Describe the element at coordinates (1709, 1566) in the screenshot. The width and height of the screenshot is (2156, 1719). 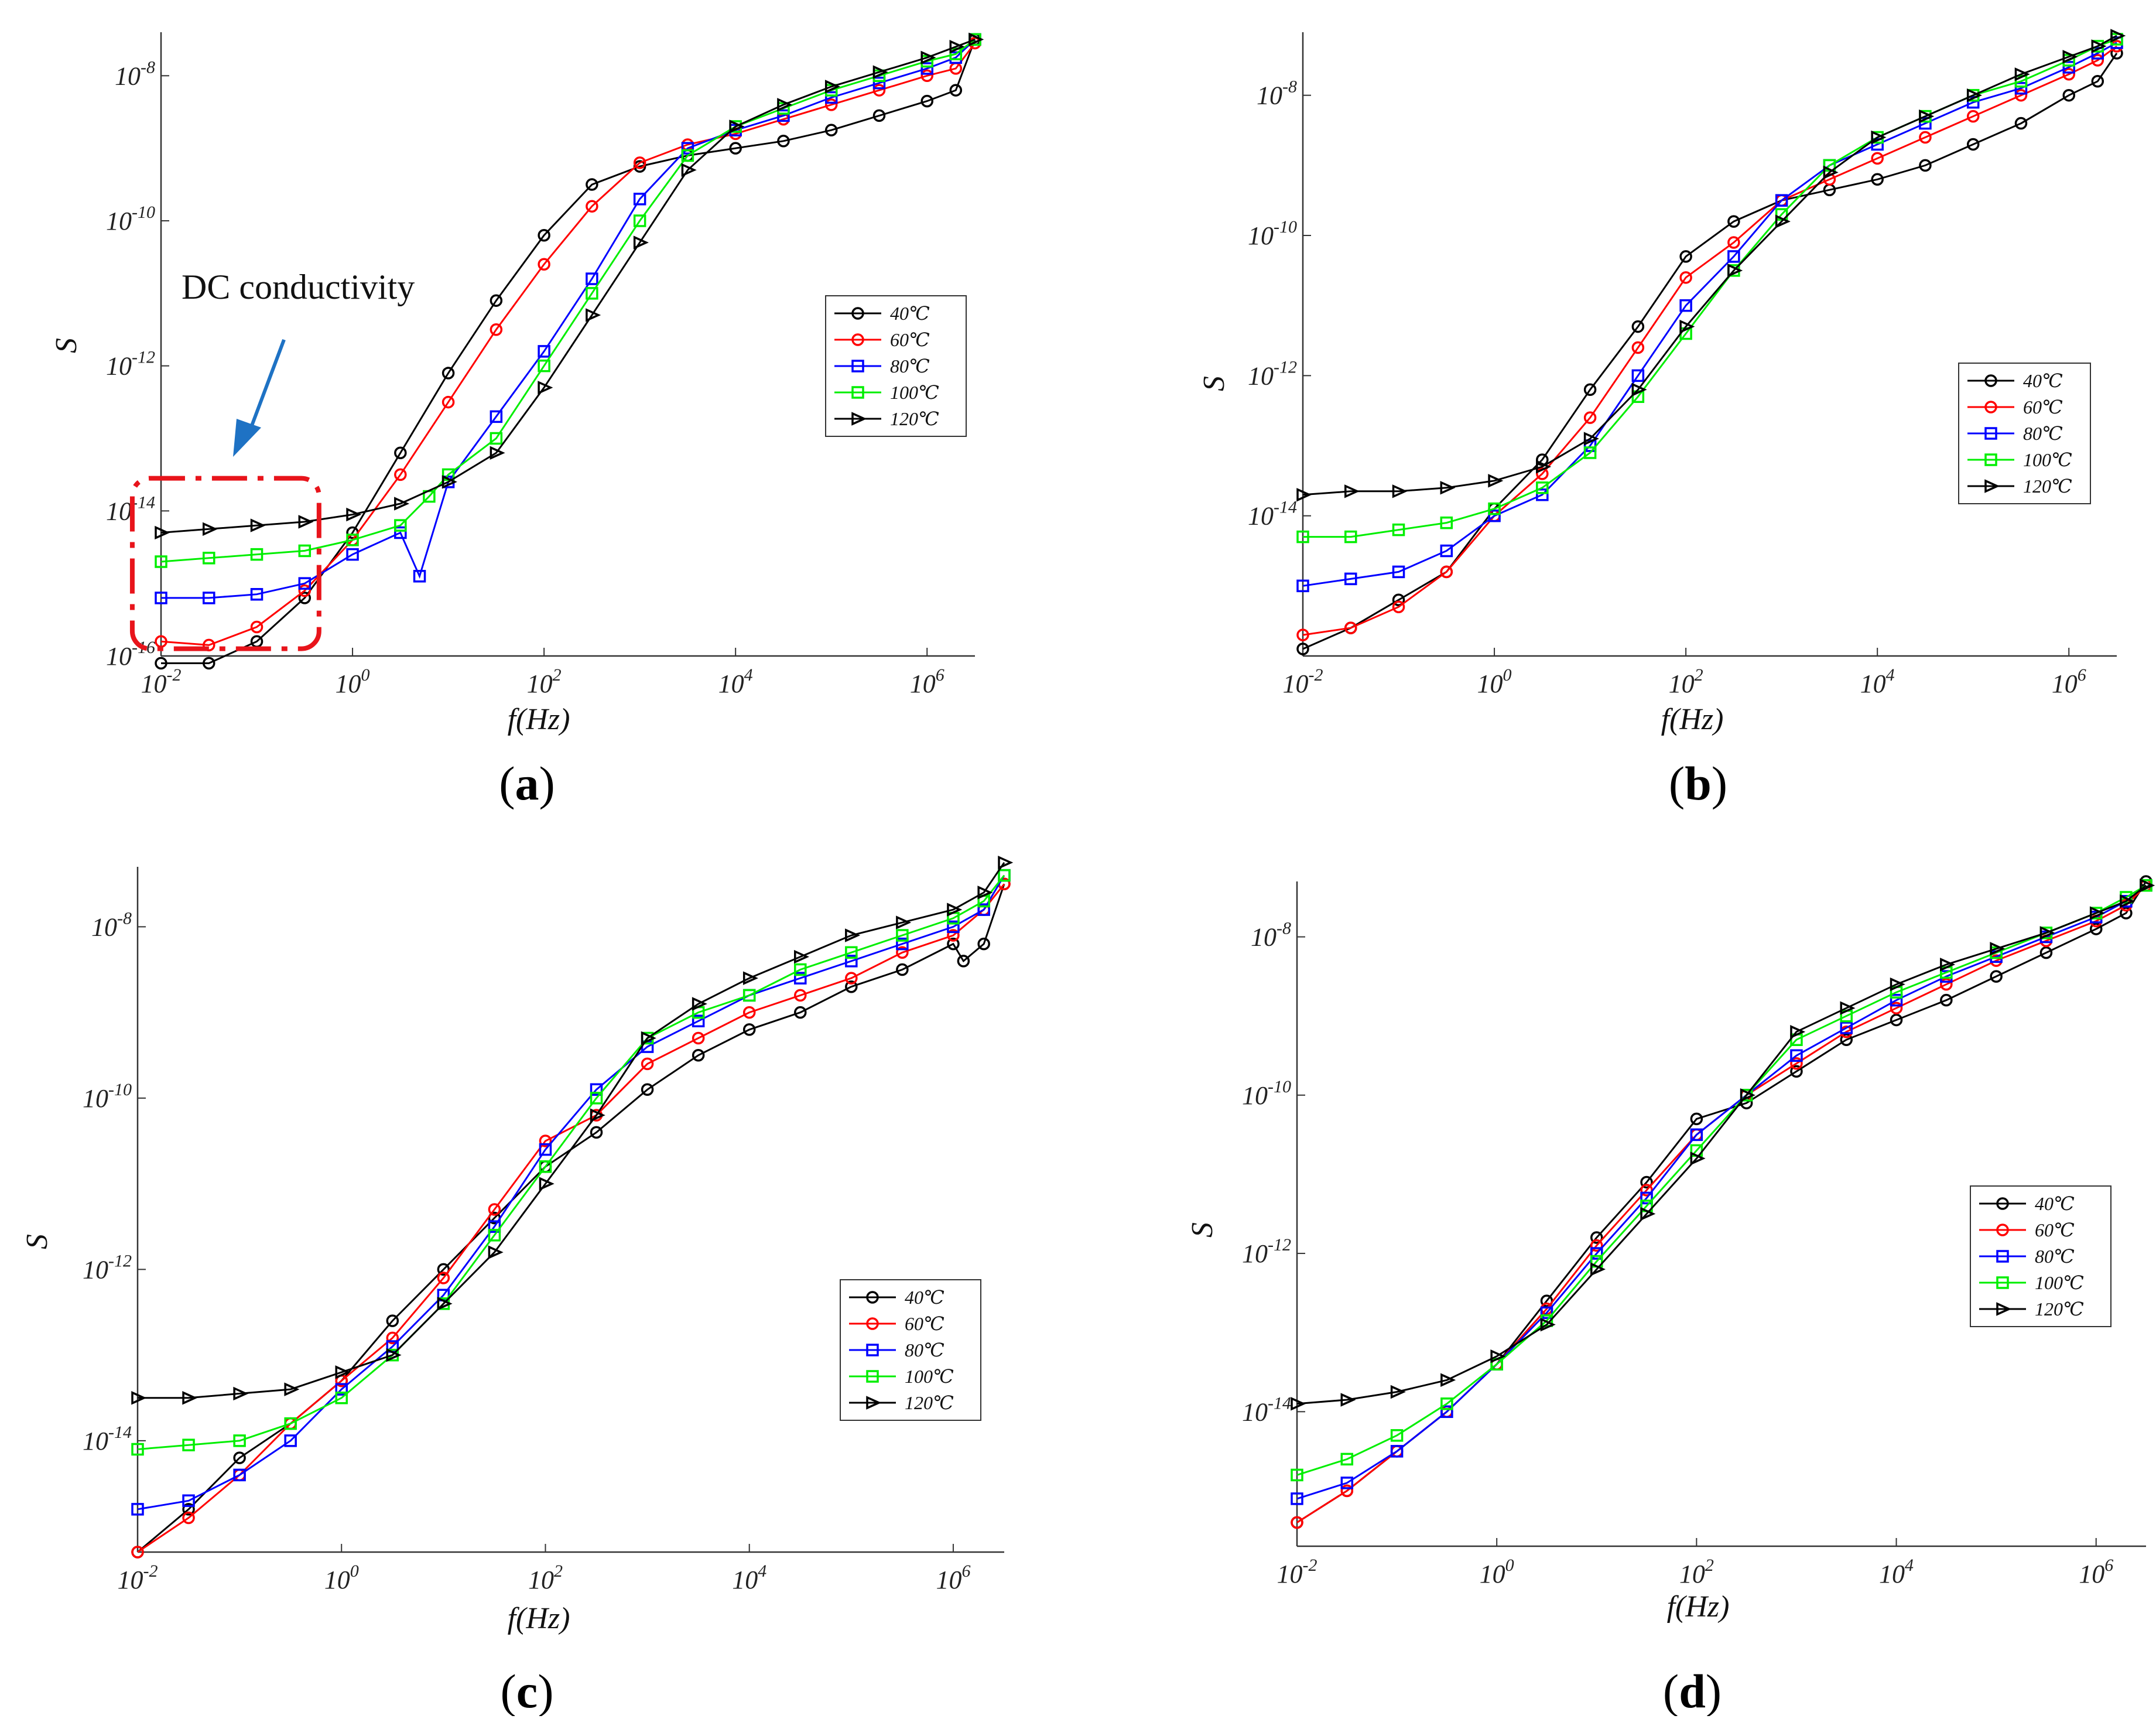
I see `x-tick-label-exp: 2` at that location.